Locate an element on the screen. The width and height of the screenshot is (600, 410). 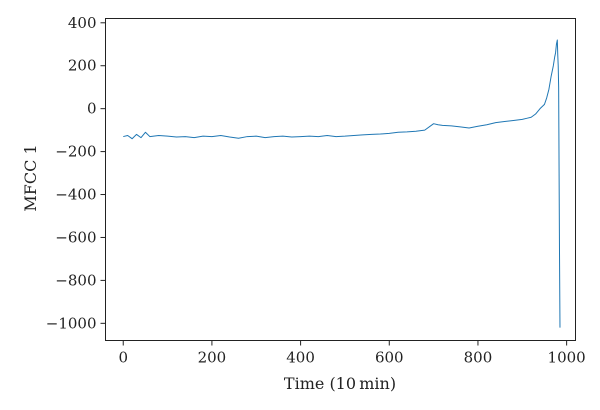
x-tick-label: 0 is located at coordinates (123, 358).